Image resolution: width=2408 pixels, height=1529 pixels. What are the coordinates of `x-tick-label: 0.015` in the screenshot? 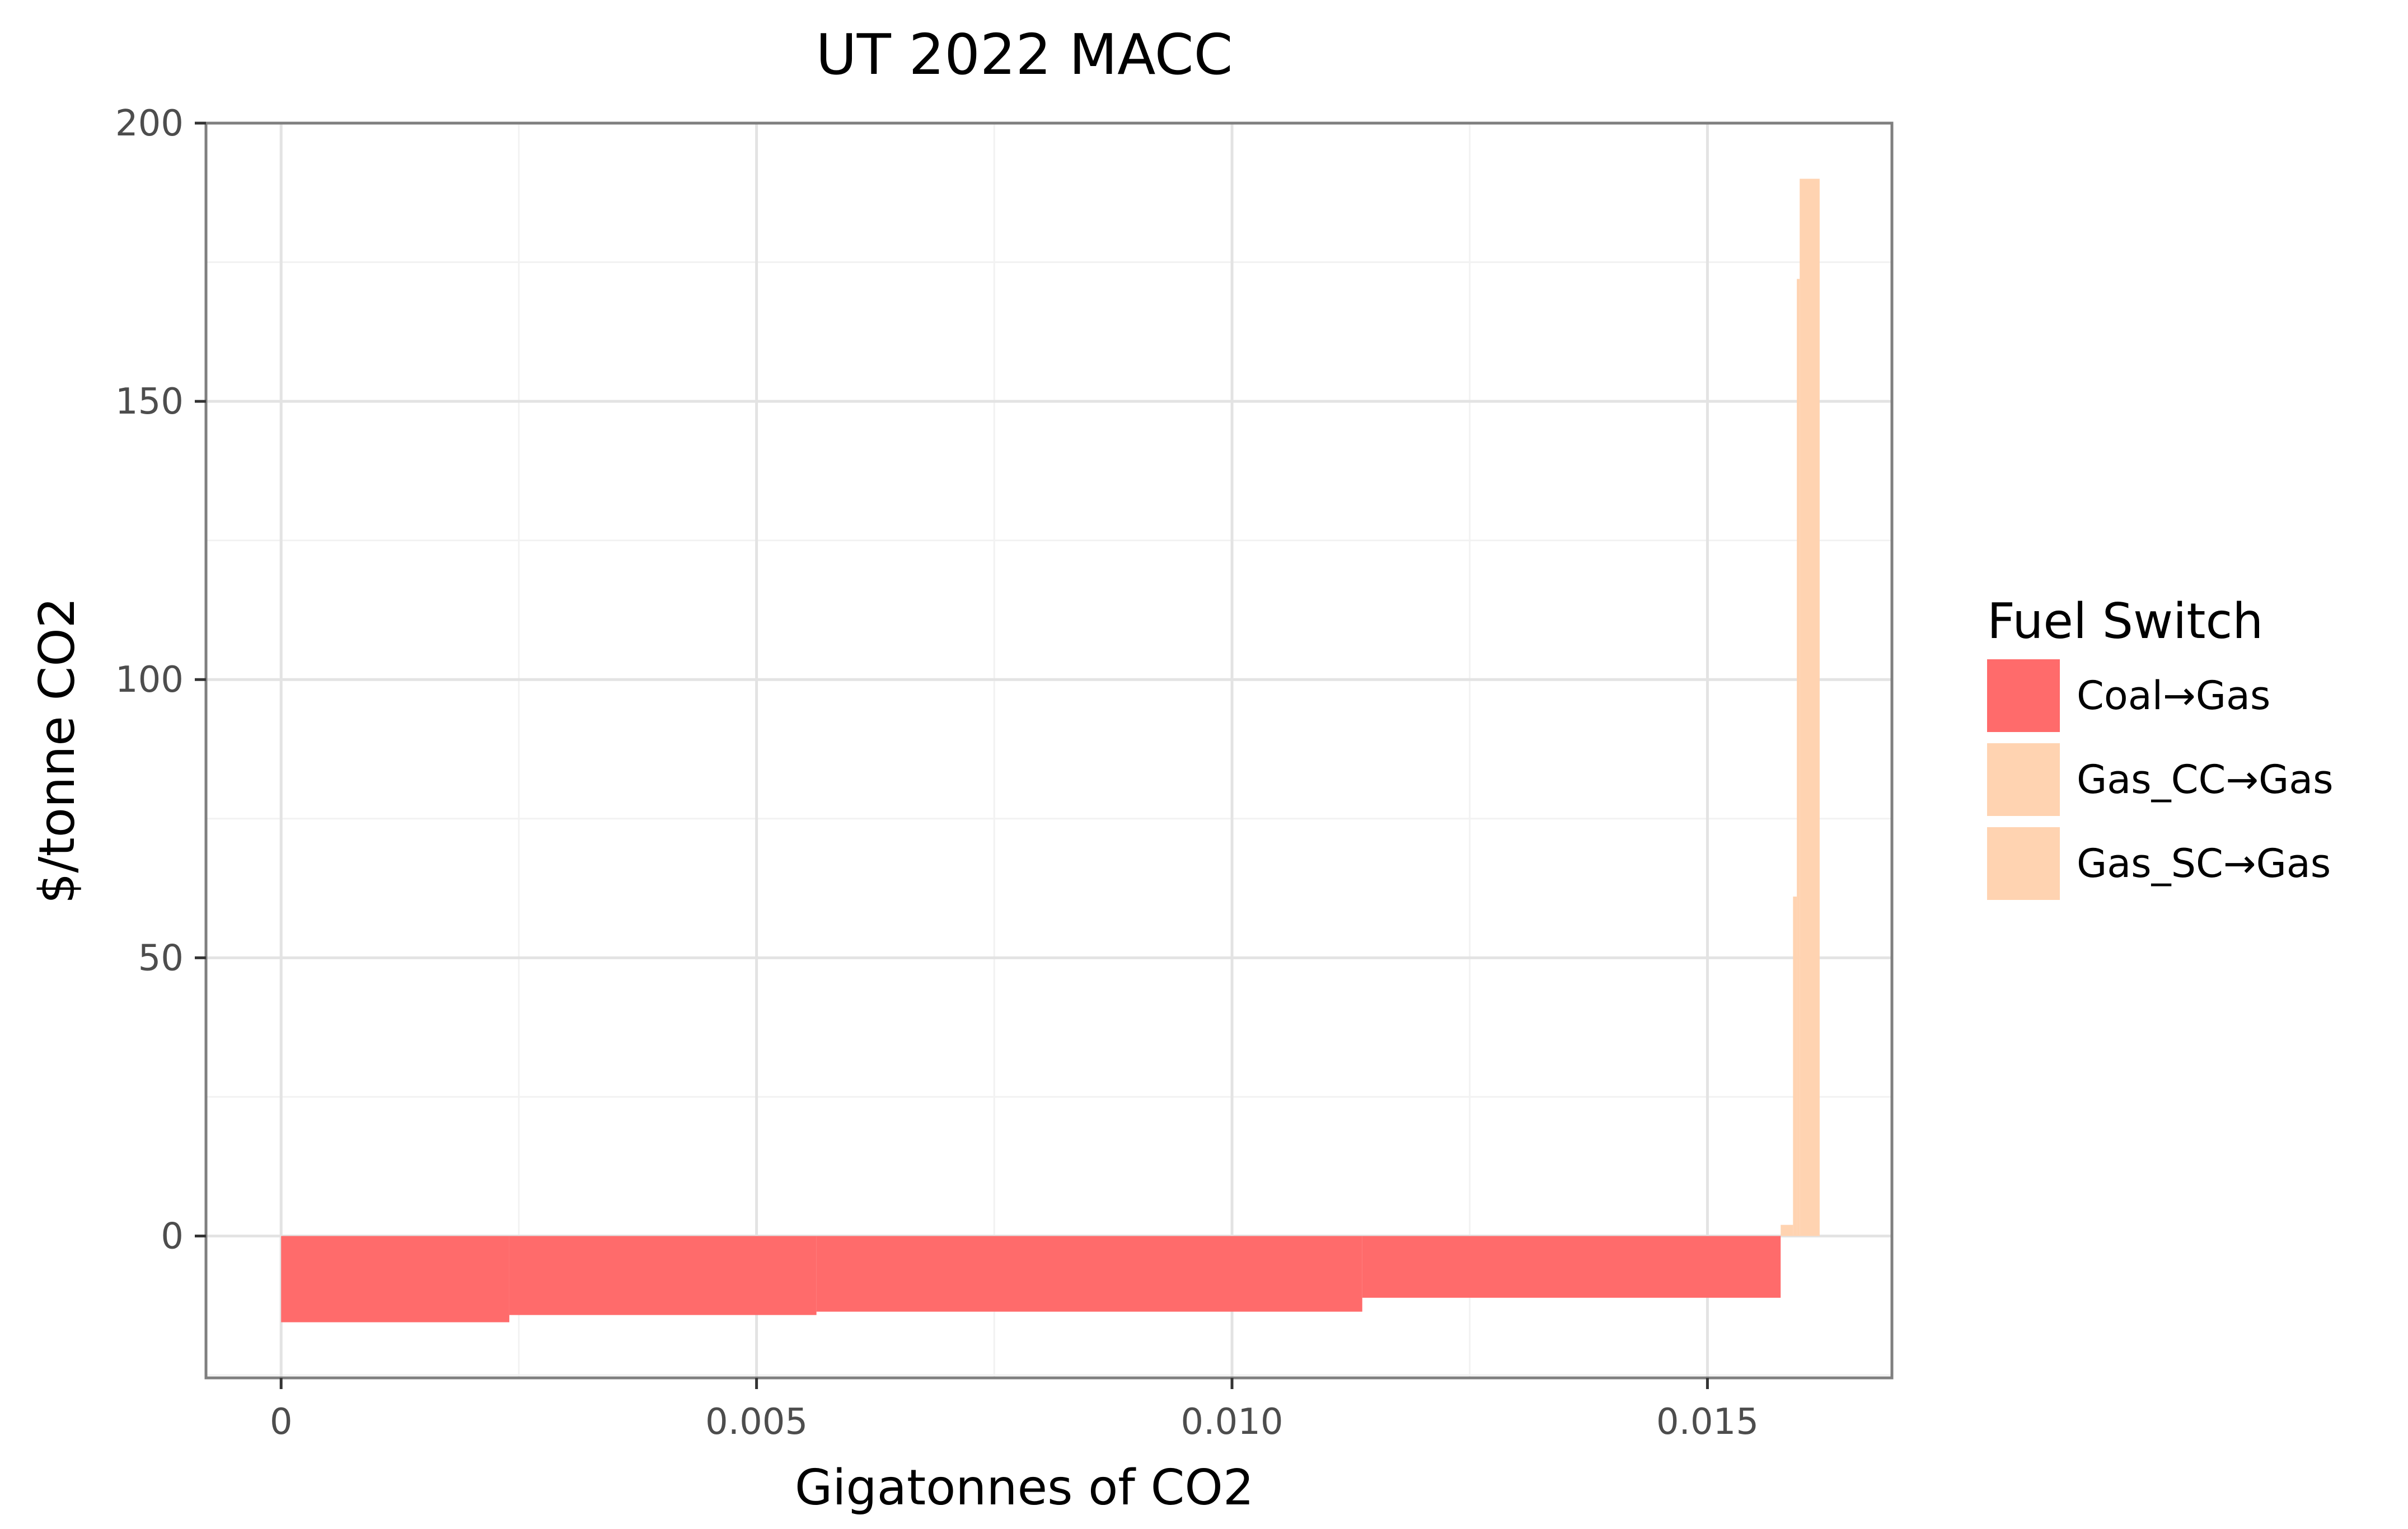 It's located at (1707, 1422).